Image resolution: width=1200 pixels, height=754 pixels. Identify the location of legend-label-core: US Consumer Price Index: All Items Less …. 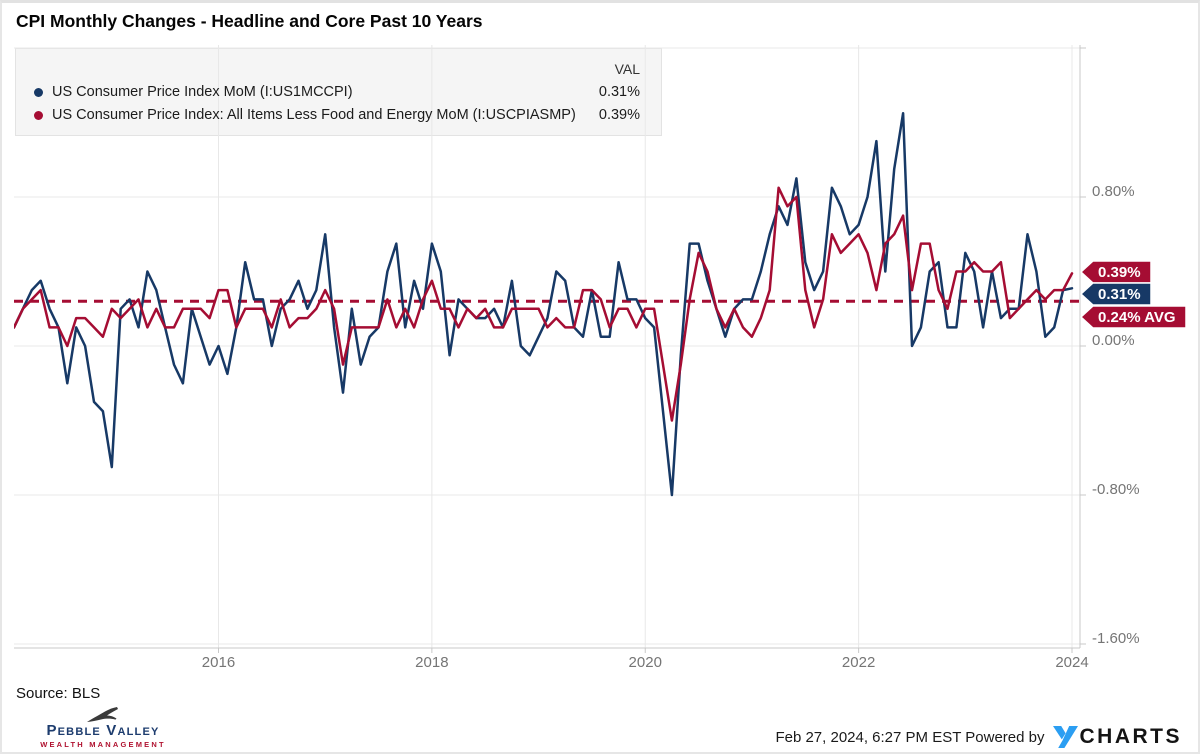
(314, 115).